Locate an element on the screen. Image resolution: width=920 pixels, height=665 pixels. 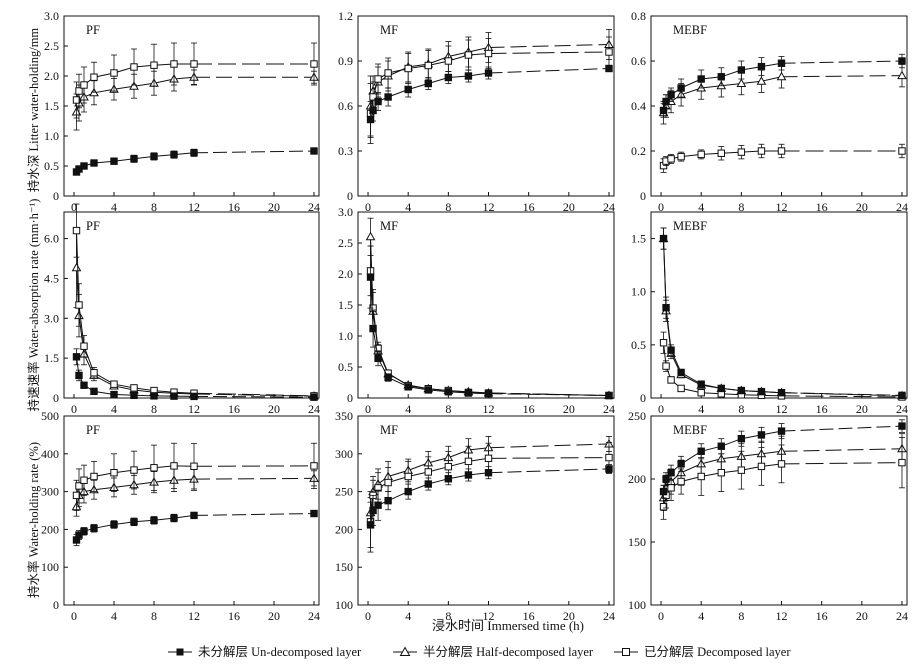
y-tick-label: 0.3 is located at coordinates (345, 151).